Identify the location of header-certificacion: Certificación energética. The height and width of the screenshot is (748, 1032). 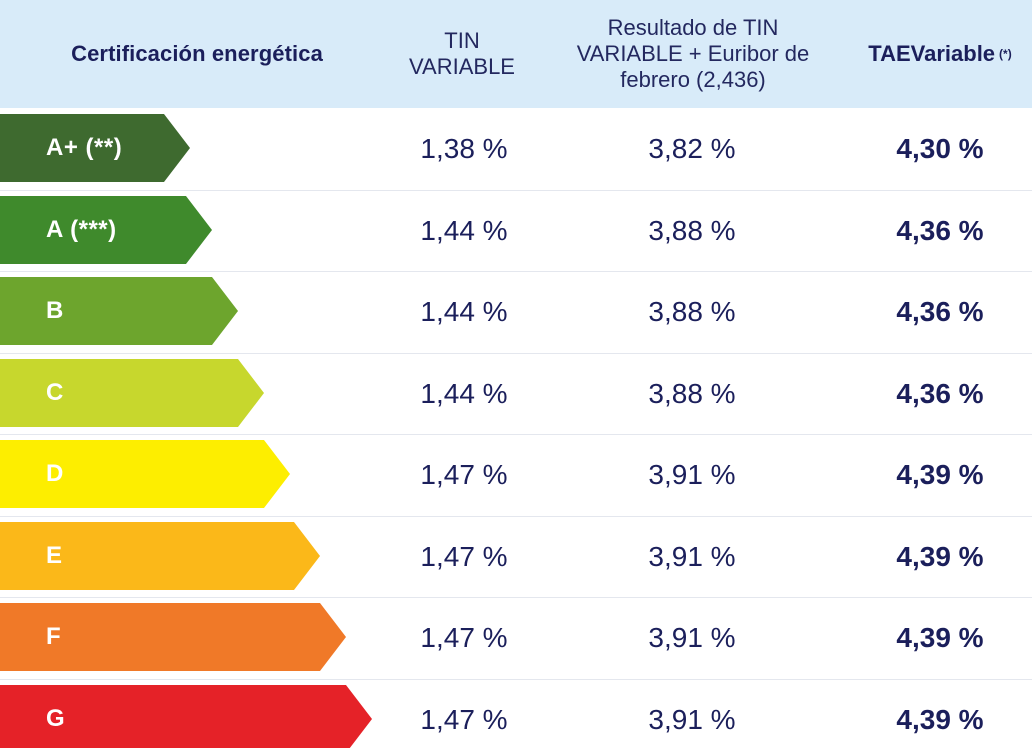
(197, 53).